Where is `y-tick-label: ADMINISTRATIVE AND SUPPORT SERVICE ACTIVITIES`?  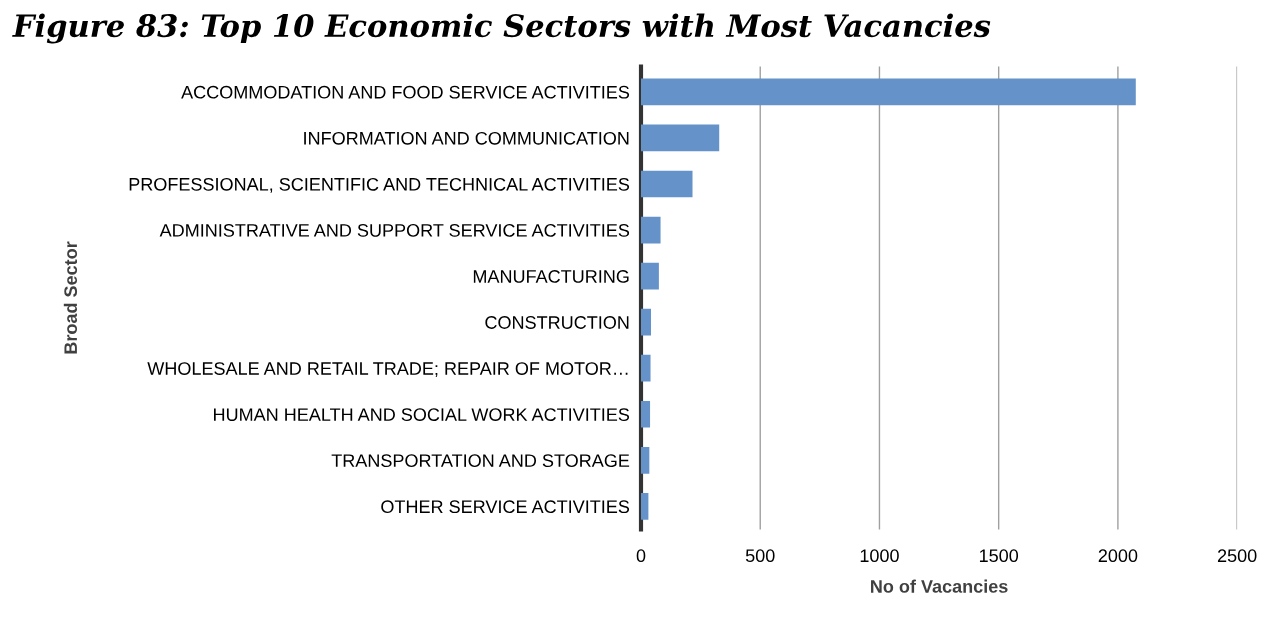 y-tick-label: ADMINISTRATIVE AND SUPPORT SERVICE ACTIVITIES is located at coordinates (394, 230).